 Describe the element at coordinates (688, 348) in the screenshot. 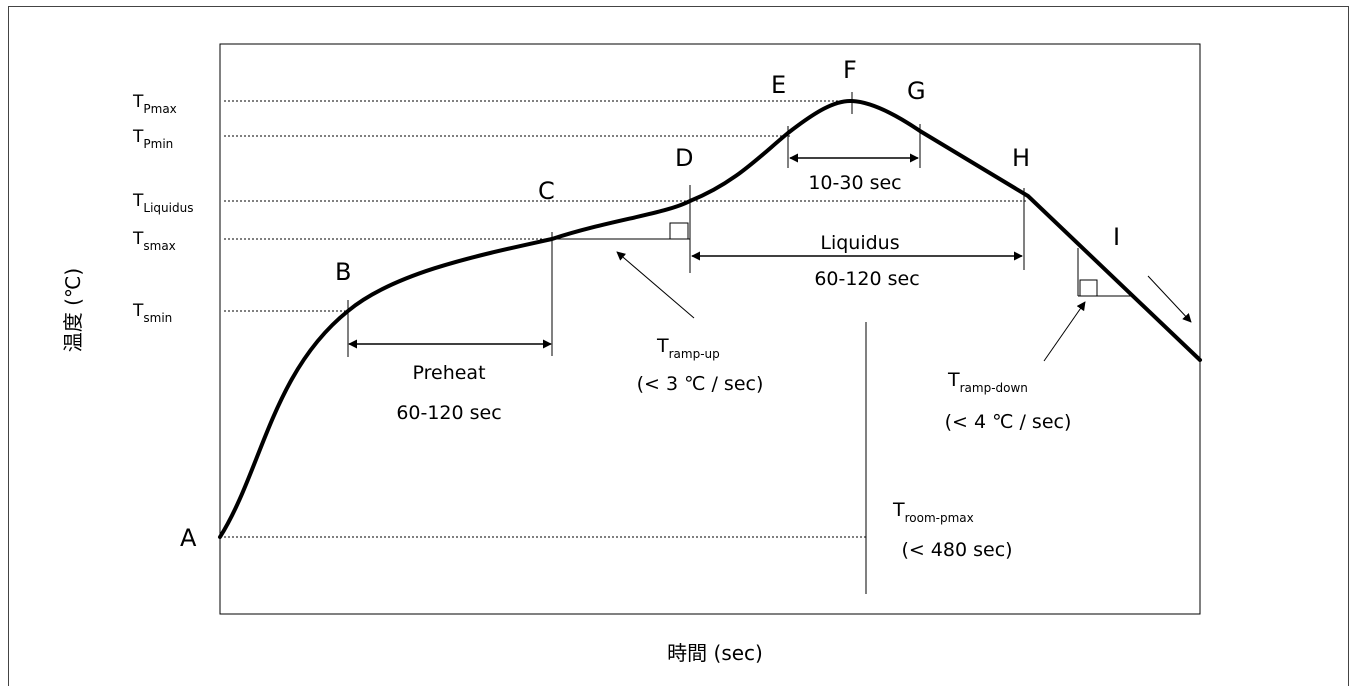

I see `ramp-up-symbol: Tramp-up` at that location.